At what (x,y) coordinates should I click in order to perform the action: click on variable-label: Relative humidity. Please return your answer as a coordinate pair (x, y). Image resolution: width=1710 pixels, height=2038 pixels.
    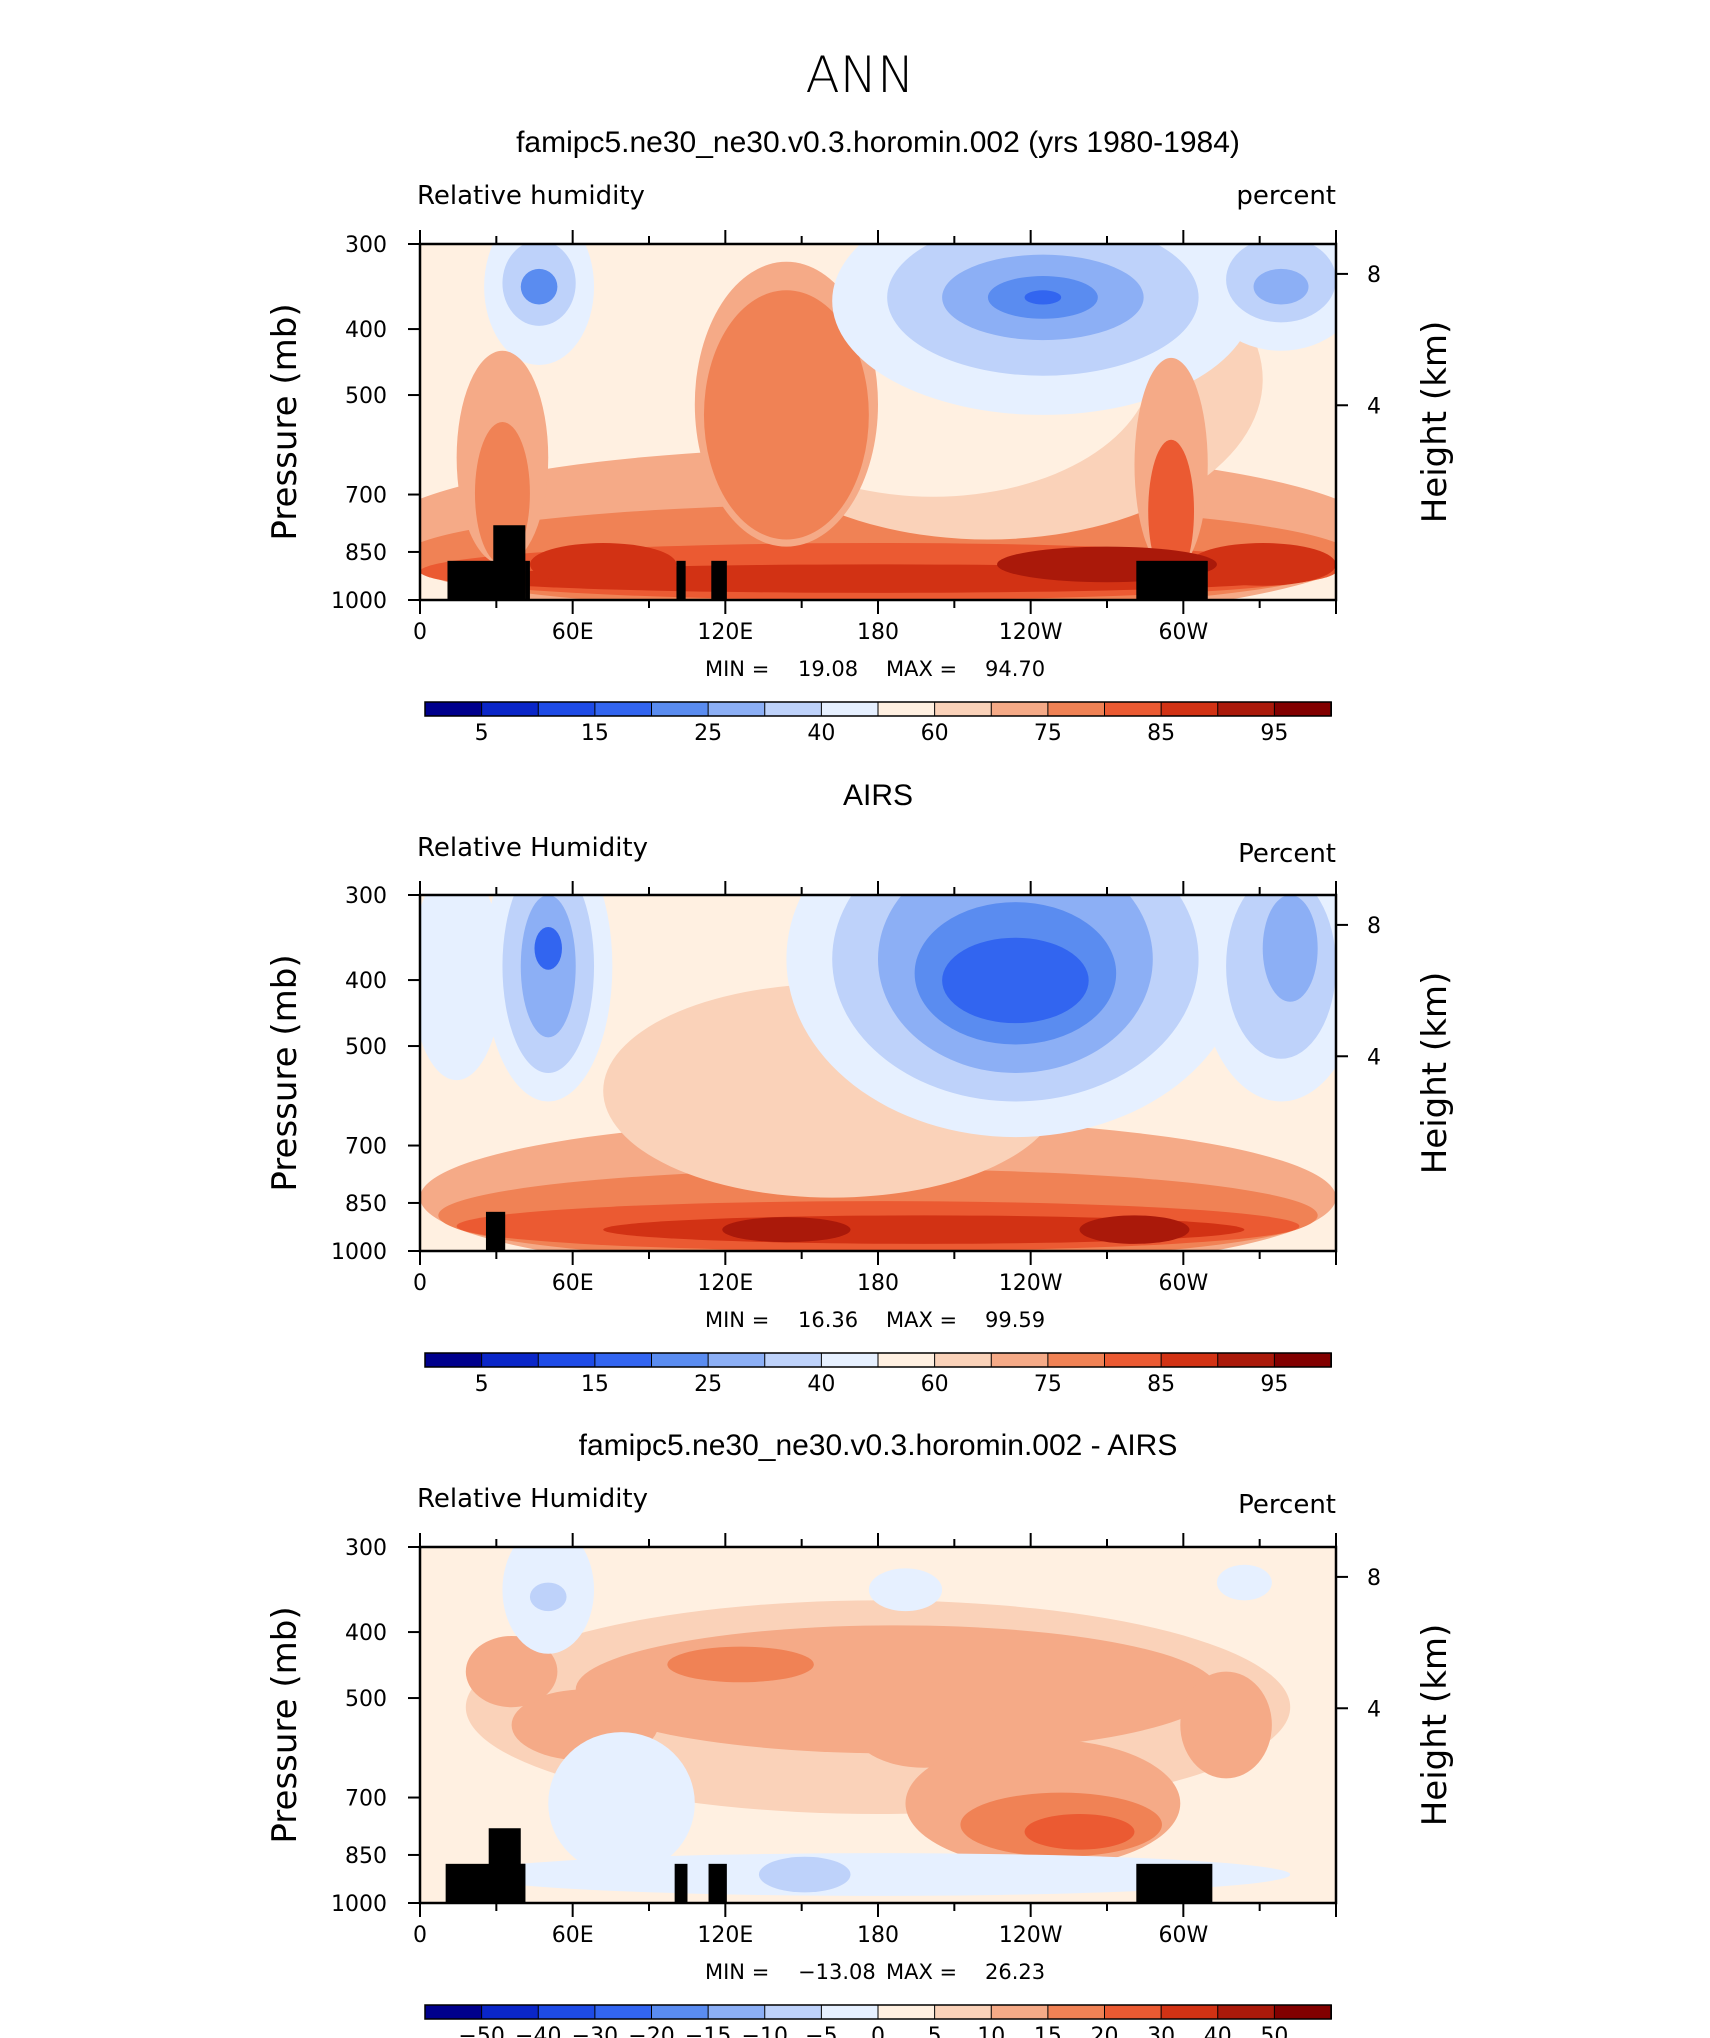
    Looking at the image, I should click on (531, 196).